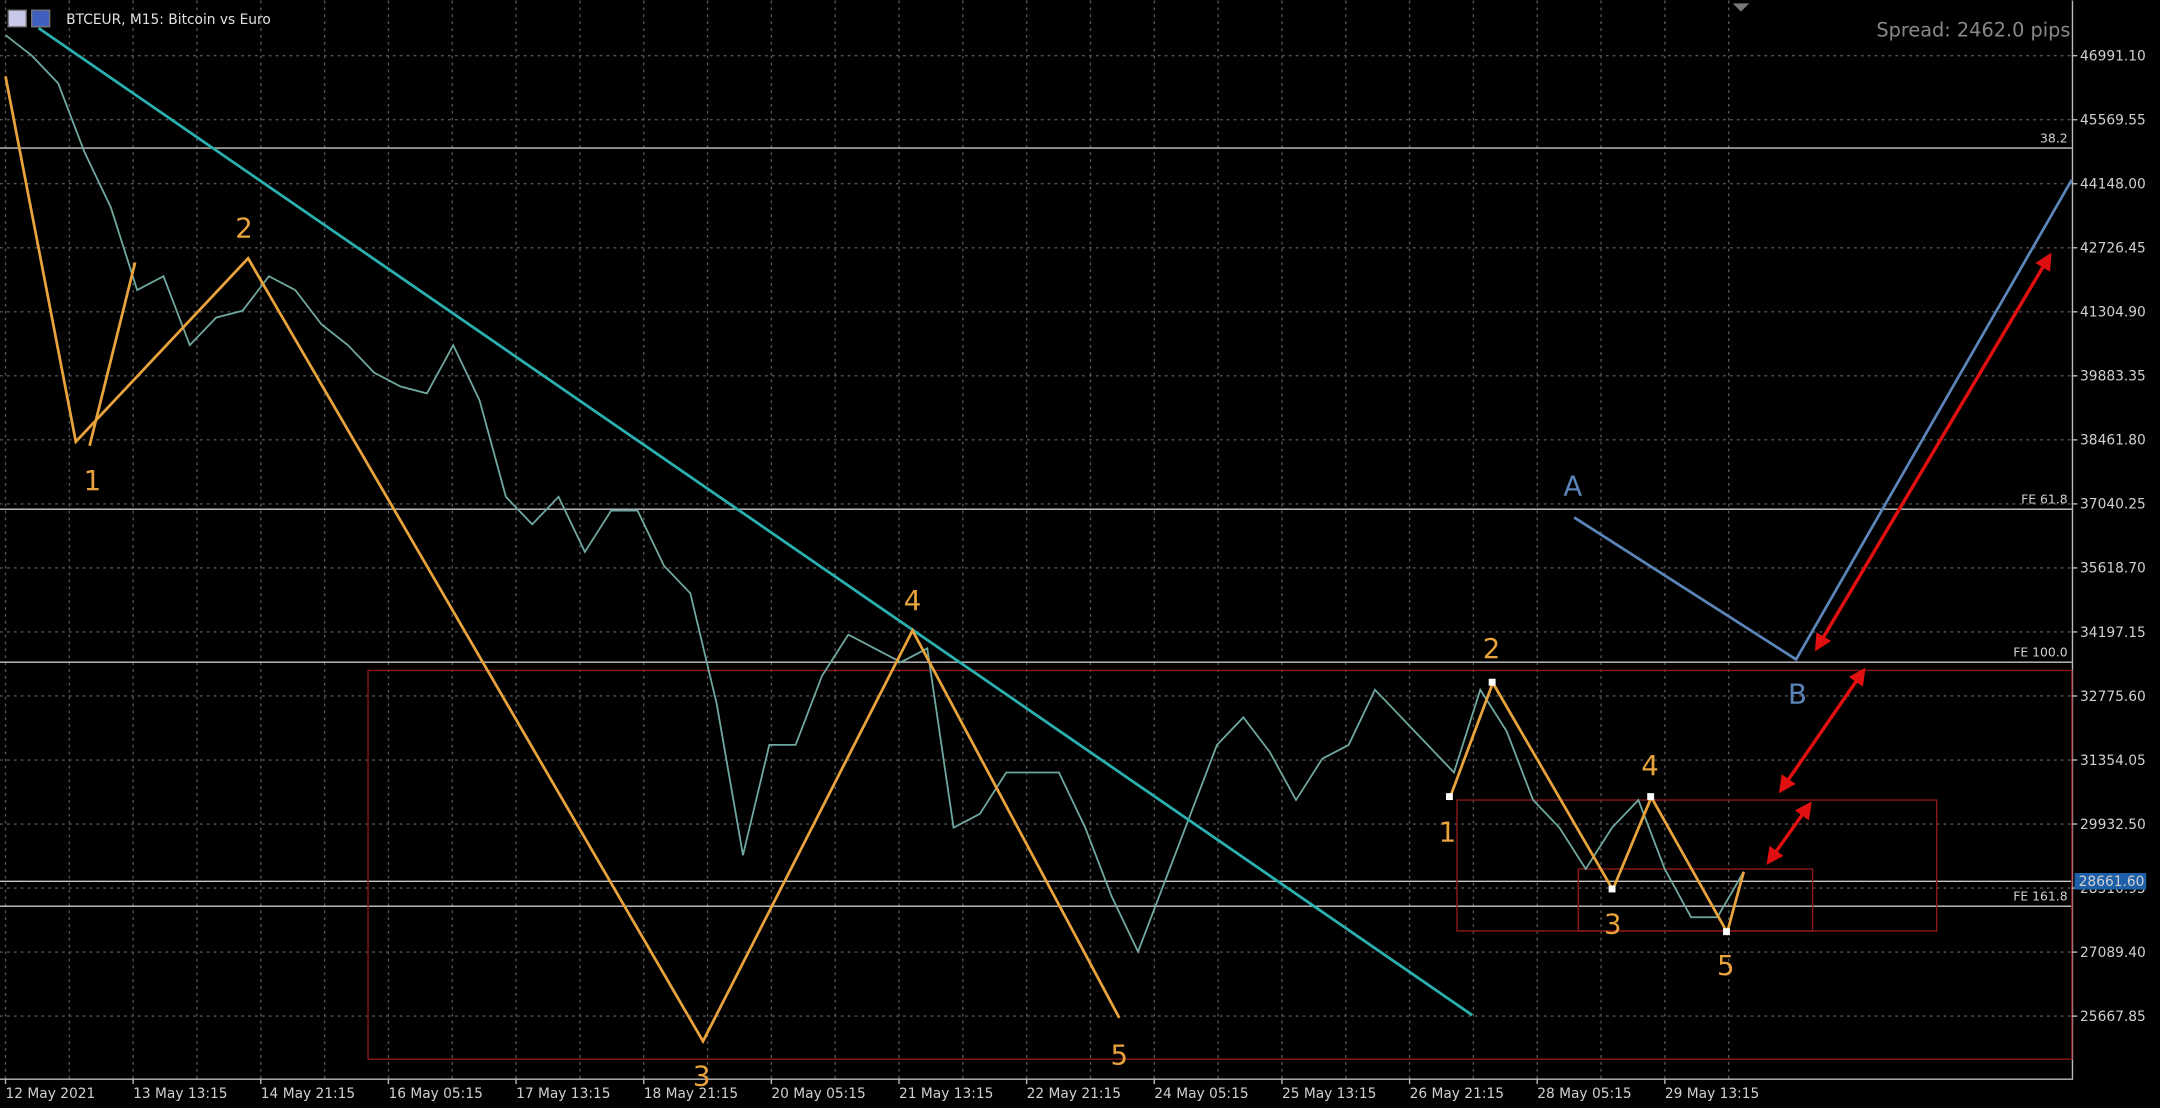 The image size is (2160, 1108). I want to click on arrows, so click(1909, 558).